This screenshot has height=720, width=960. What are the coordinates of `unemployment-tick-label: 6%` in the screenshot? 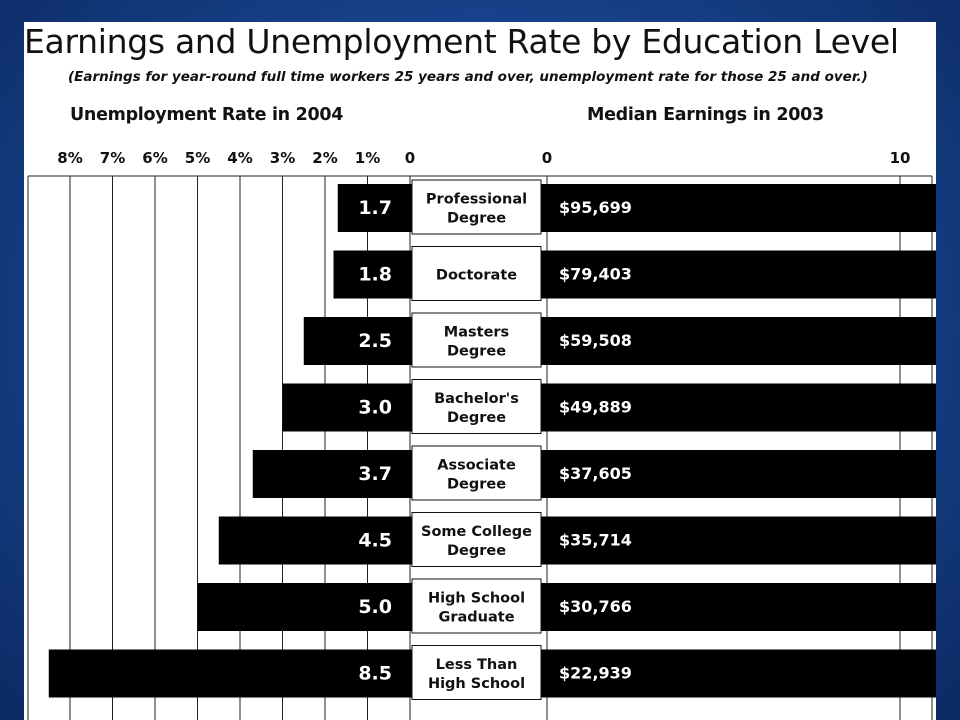 It's located at (154, 158).